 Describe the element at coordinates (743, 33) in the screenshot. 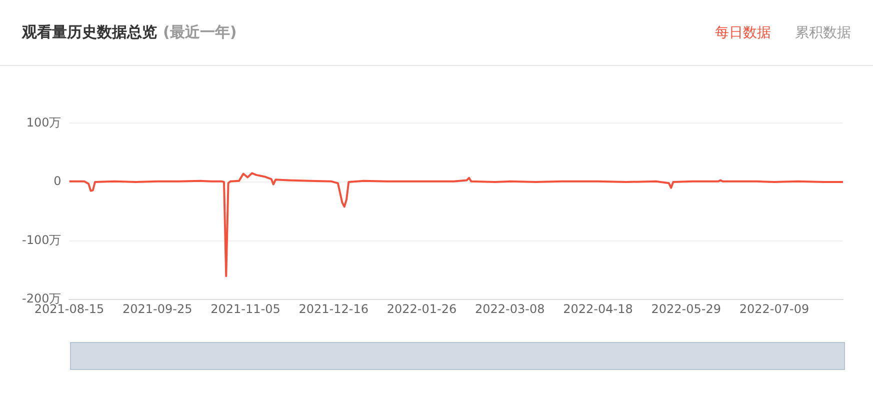

I see `text: 每日数据` at that location.